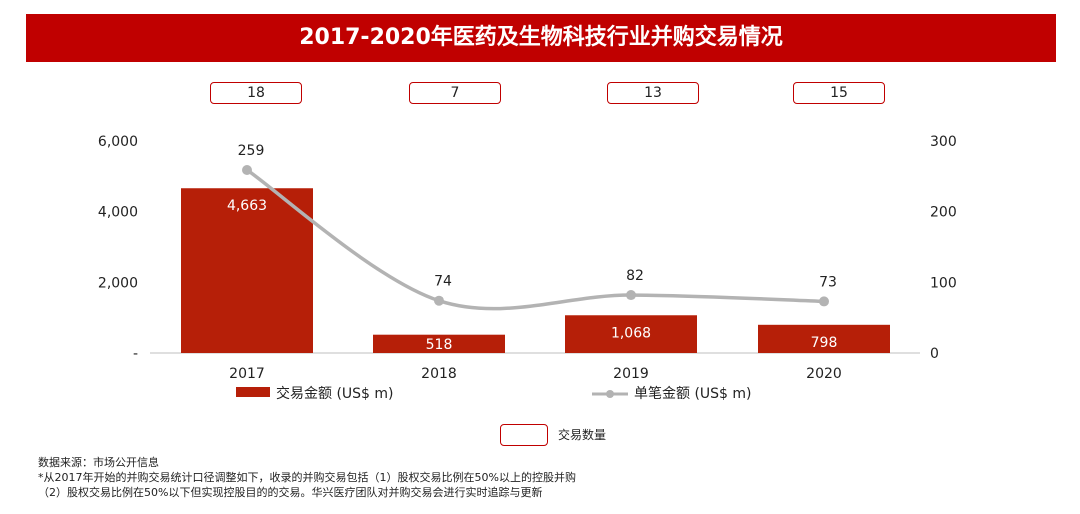 The image size is (1080, 514). What do you see at coordinates (247, 374) in the screenshot?
I see `x-axis-tick-label: 2017` at bounding box center [247, 374].